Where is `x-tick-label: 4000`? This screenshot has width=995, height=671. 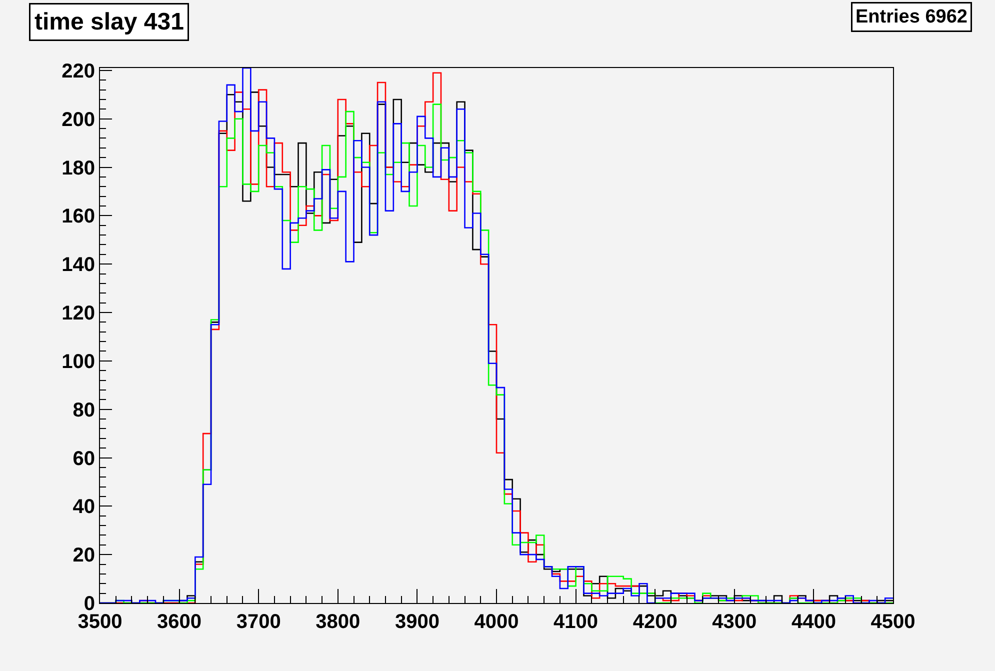
x-tick-label: 4000 is located at coordinates (496, 622).